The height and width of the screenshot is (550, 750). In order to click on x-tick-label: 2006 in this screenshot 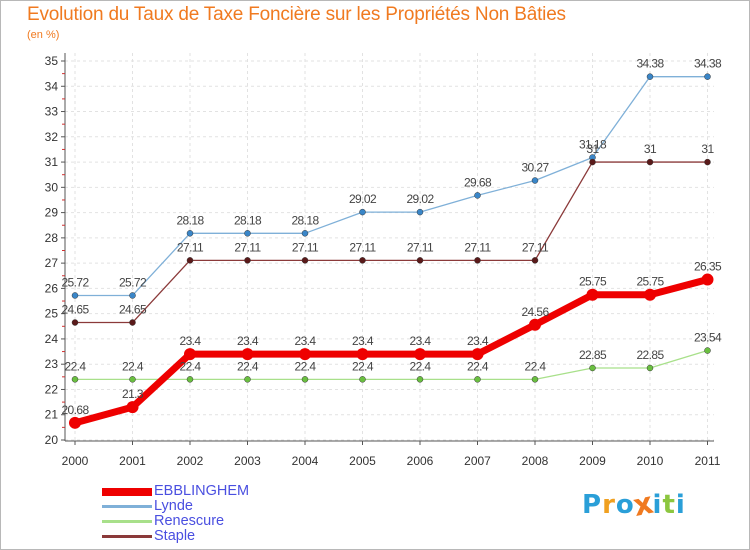, I will do `click(420, 461)`.